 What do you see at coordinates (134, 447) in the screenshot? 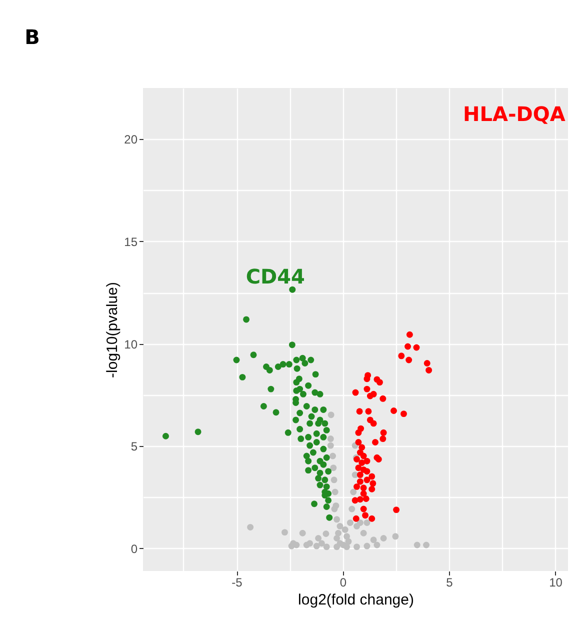
I see `y-tick-label: 5` at bounding box center [134, 447].